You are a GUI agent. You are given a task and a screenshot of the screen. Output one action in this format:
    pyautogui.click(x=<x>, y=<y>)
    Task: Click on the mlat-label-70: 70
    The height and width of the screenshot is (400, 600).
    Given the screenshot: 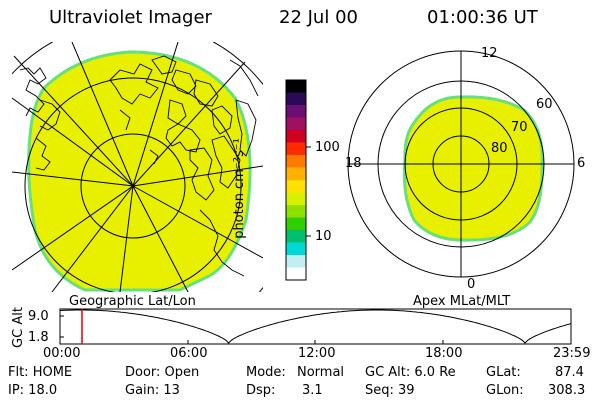 What is the action you would take?
    pyautogui.click(x=519, y=127)
    